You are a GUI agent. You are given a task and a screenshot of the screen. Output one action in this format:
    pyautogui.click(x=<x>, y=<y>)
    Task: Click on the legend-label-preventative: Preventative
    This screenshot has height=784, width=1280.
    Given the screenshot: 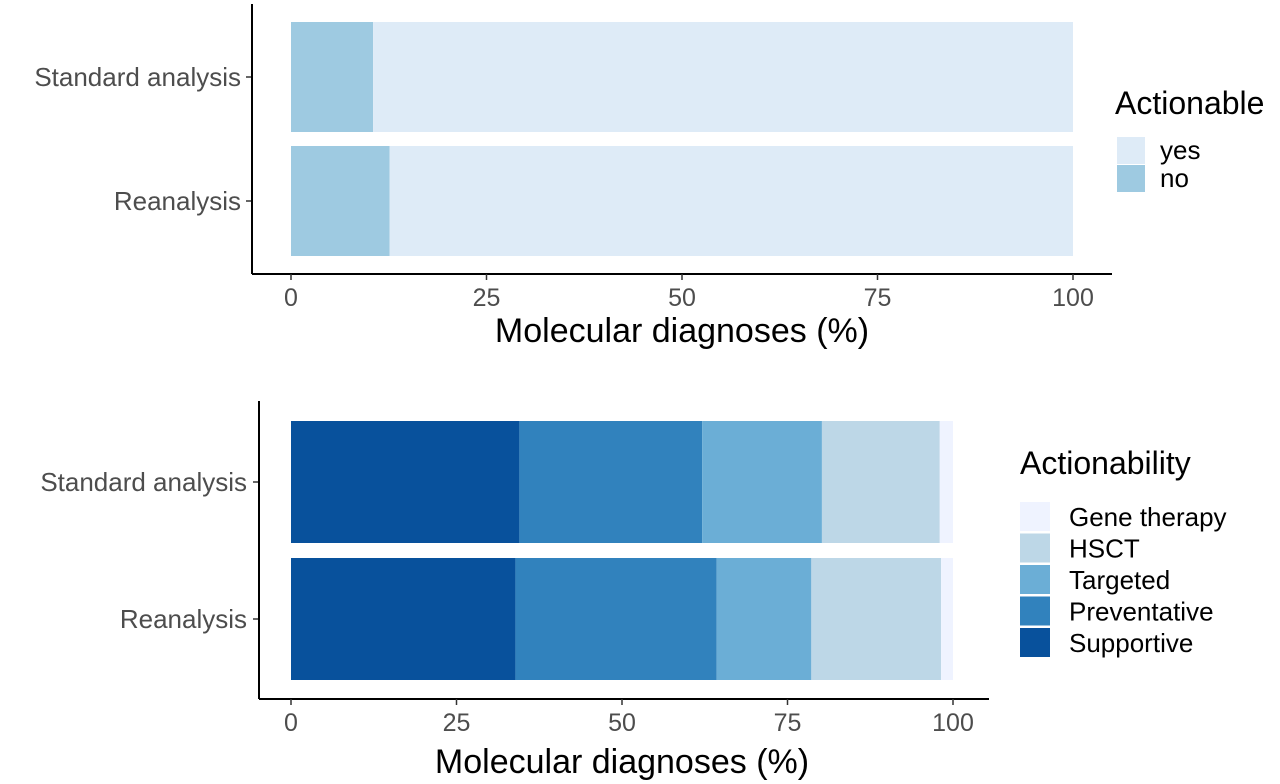 What is the action you would take?
    pyautogui.click(x=1141, y=612)
    